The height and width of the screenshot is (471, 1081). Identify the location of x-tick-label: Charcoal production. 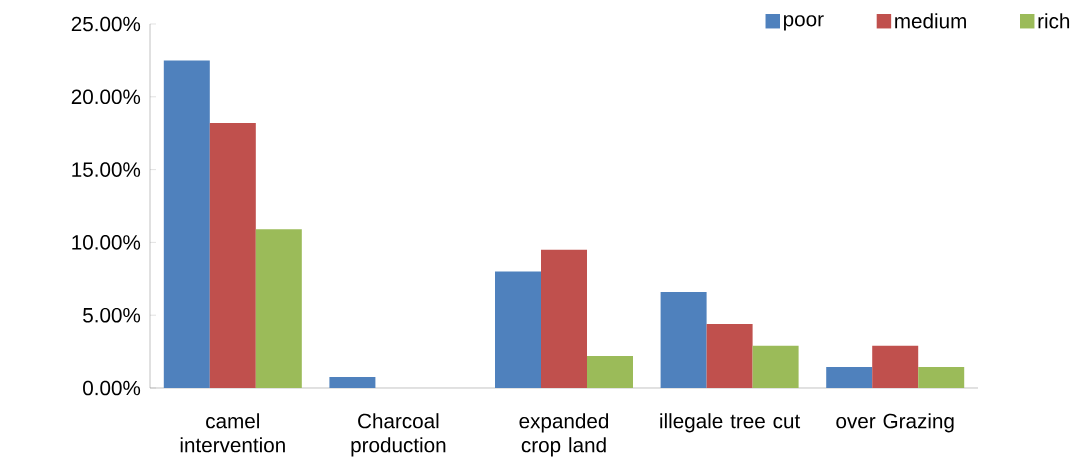
(398, 435).